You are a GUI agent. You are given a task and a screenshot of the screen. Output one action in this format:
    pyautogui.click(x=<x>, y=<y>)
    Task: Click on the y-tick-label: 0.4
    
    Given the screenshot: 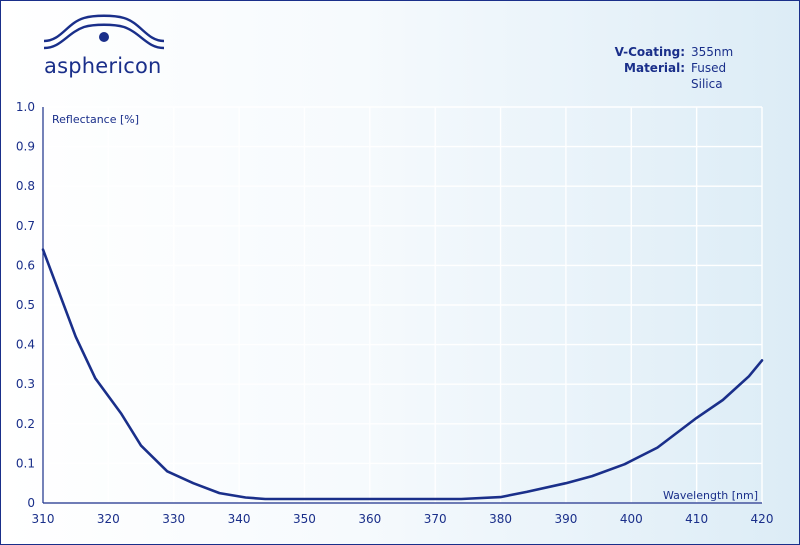 What is the action you would take?
    pyautogui.click(x=25, y=345)
    